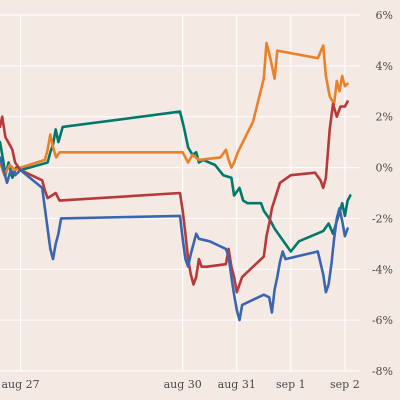 The image size is (400, 400). I want to click on x-tick-label: aug 31, so click(237, 384).